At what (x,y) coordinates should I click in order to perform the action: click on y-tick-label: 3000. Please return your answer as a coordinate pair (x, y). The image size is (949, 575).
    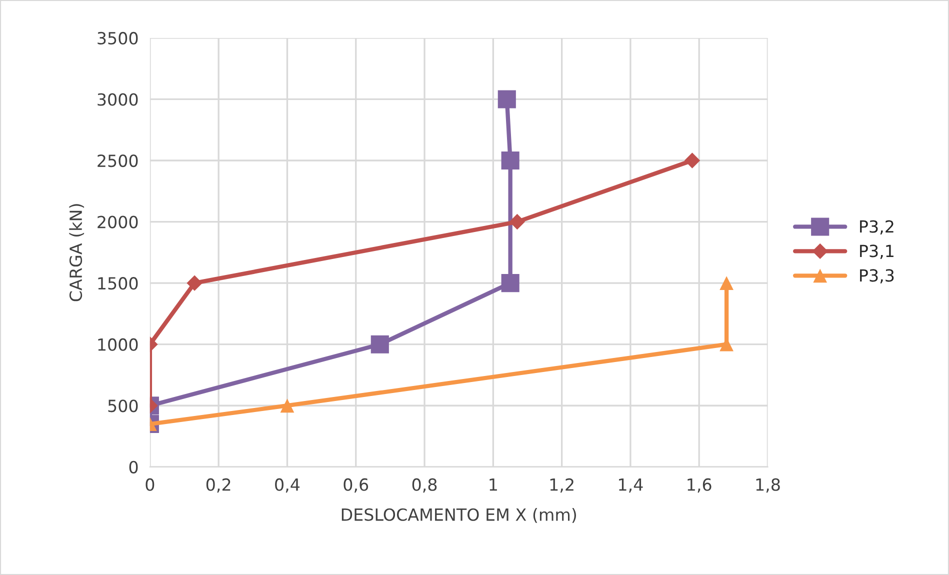
    Looking at the image, I should click on (118, 99).